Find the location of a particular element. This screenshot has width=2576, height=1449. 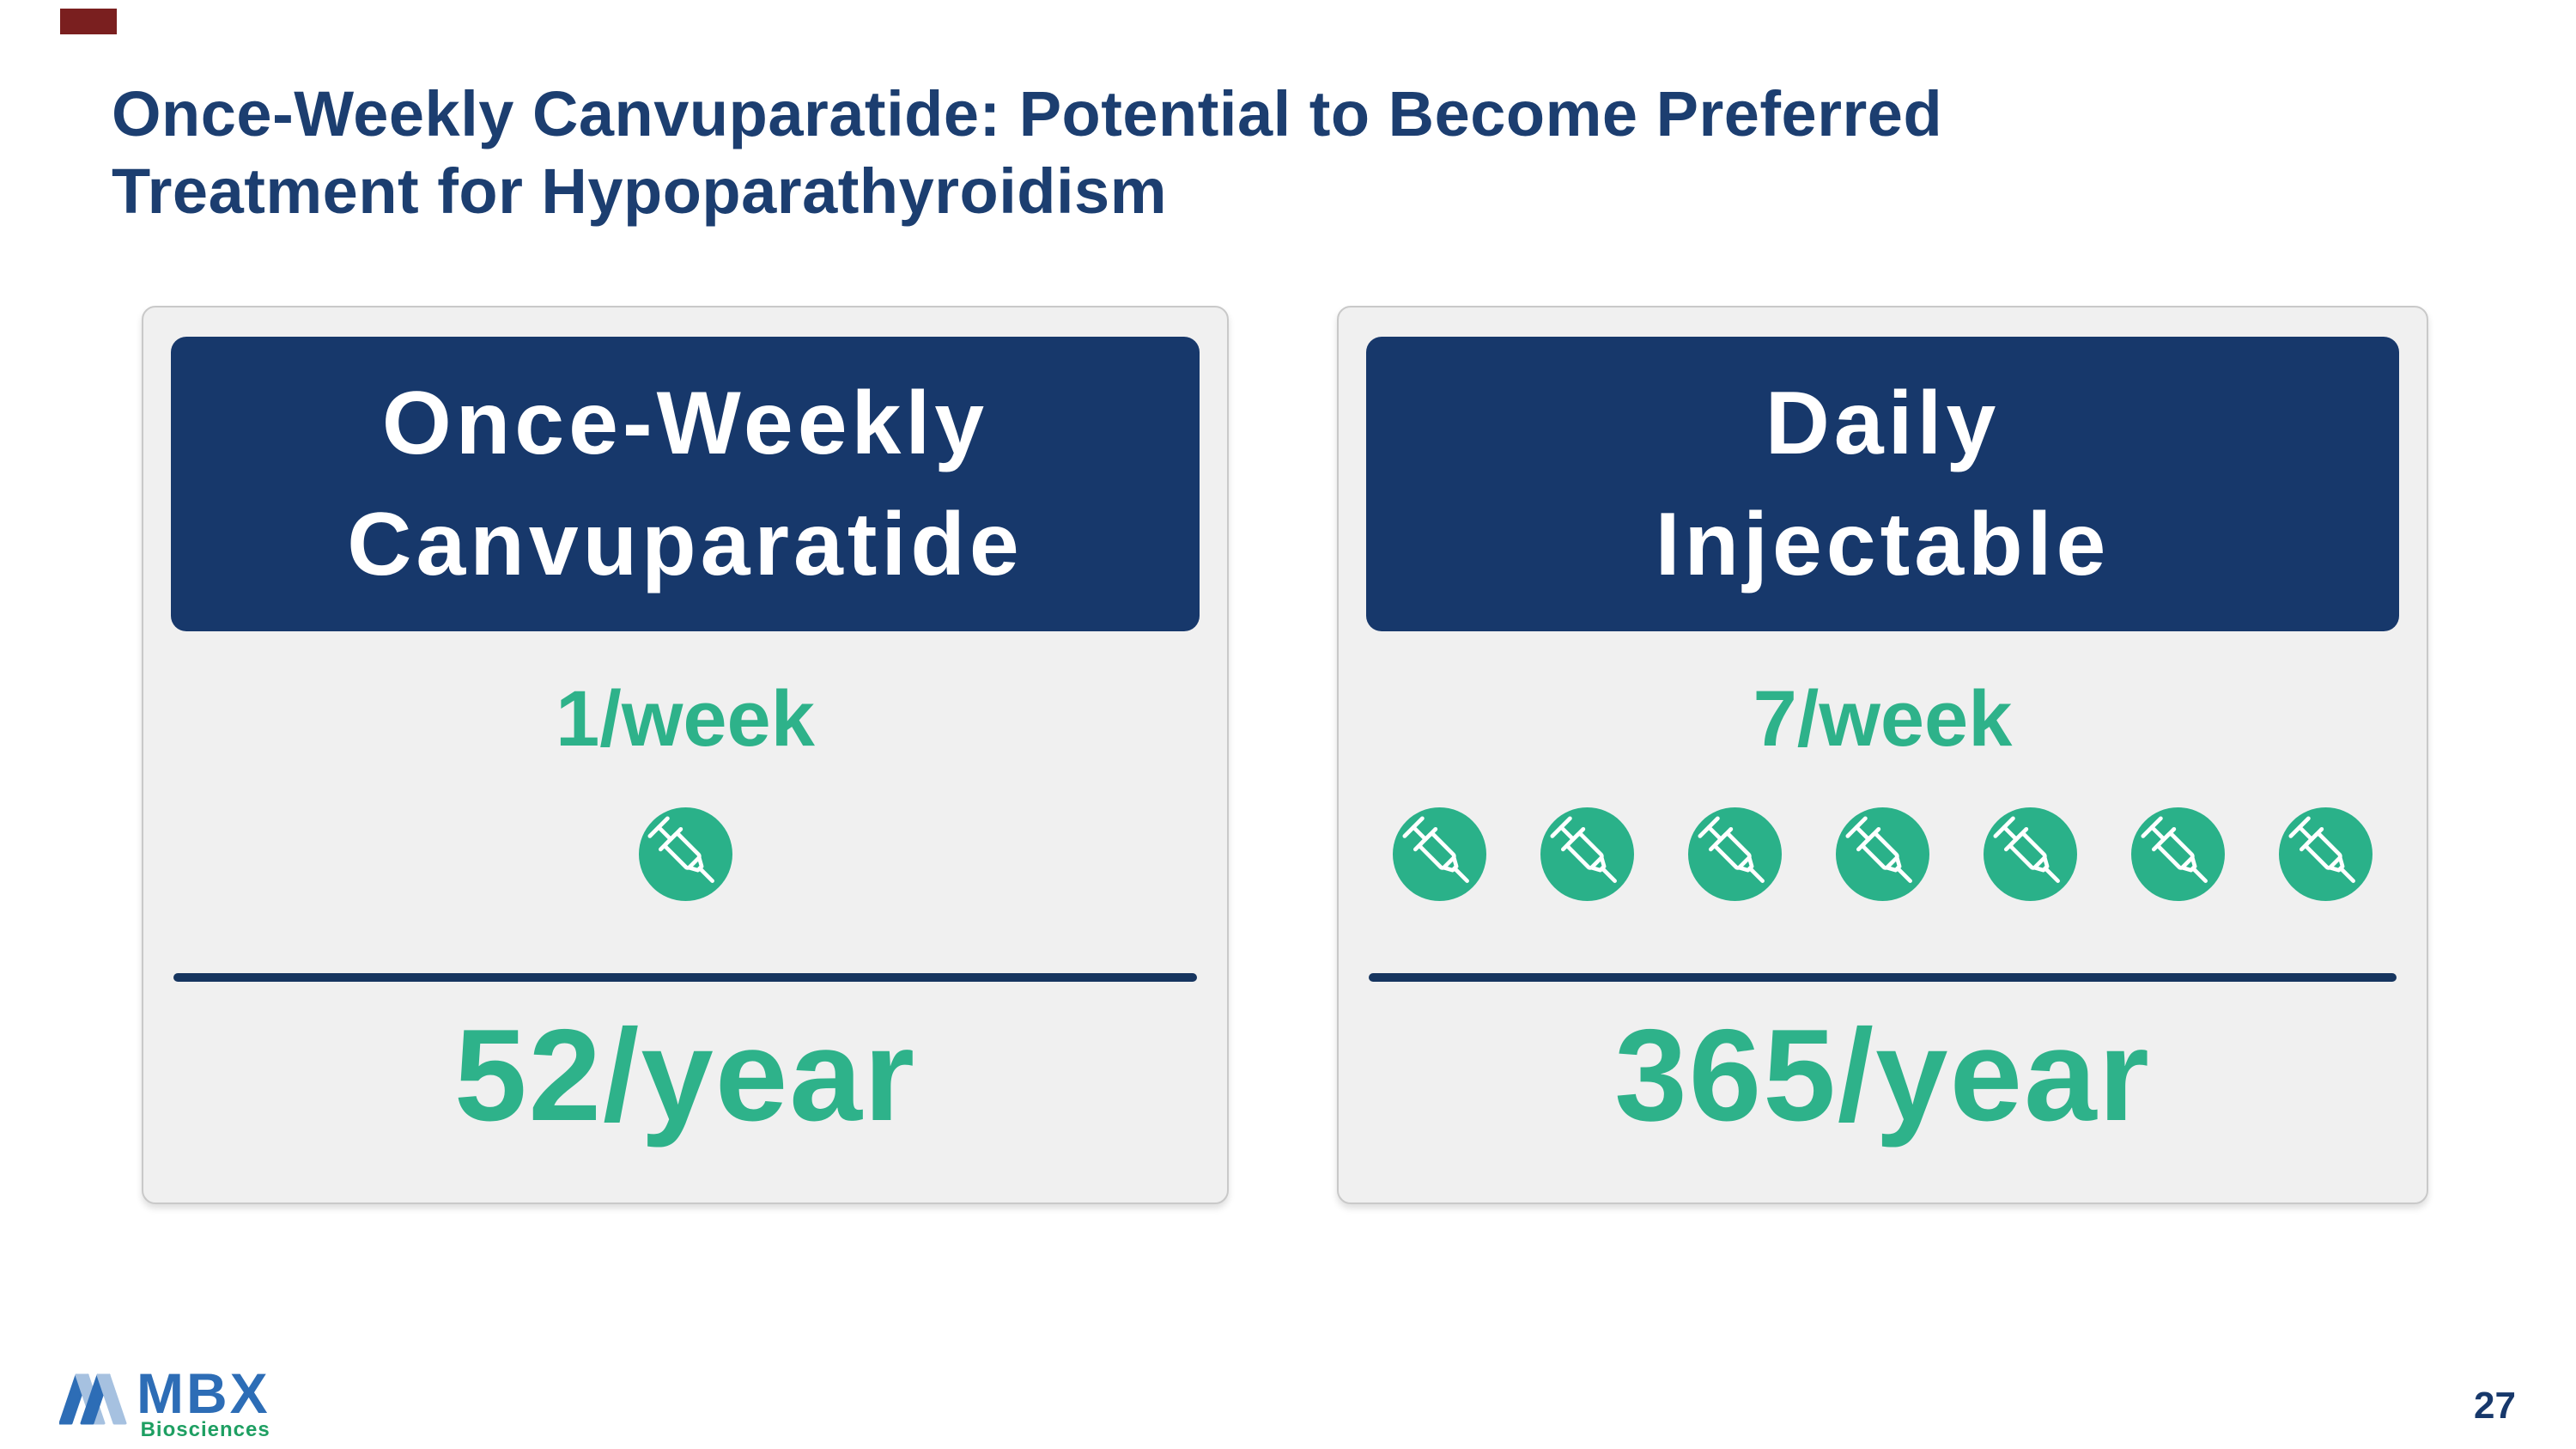

page-number: 27 is located at coordinates (2495, 1406).